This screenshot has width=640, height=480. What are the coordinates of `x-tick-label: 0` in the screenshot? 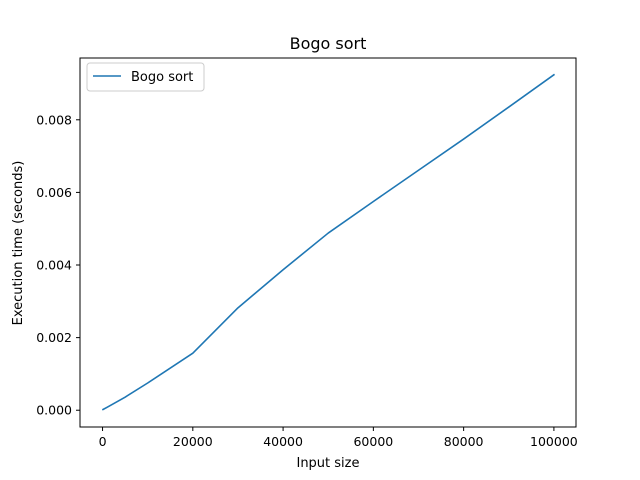 It's located at (103, 441).